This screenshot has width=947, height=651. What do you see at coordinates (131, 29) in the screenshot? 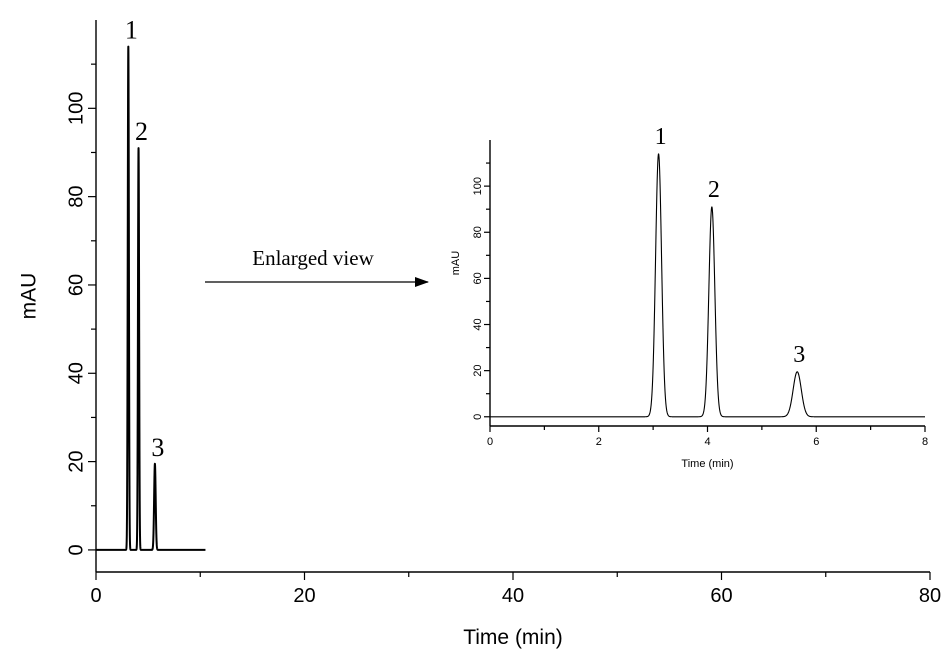
I see `main-peak-label: 1` at bounding box center [131, 29].